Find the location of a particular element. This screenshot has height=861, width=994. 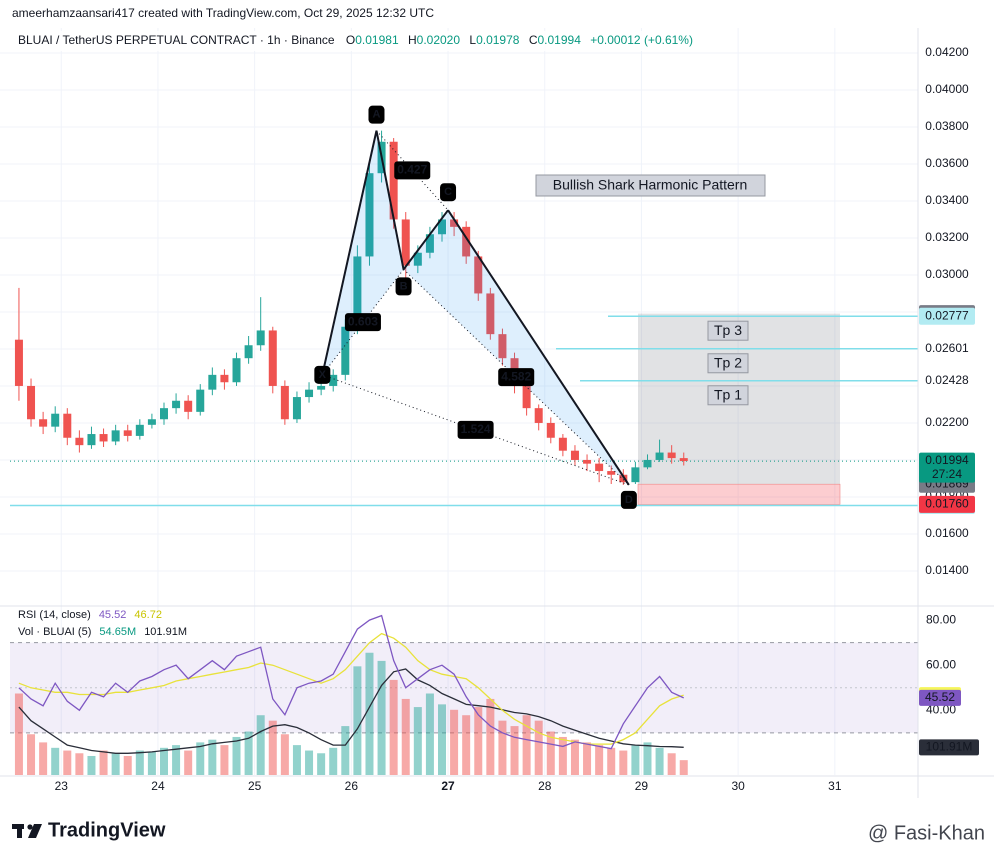

rsi-last: 45.52 is located at coordinates (113, 615).